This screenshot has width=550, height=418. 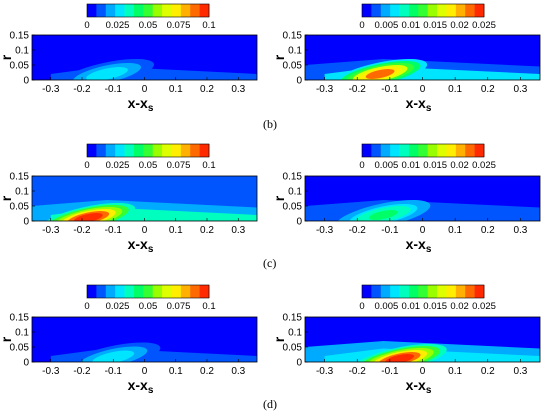 I want to click on row-label-d: (d), so click(x=270, y=404).